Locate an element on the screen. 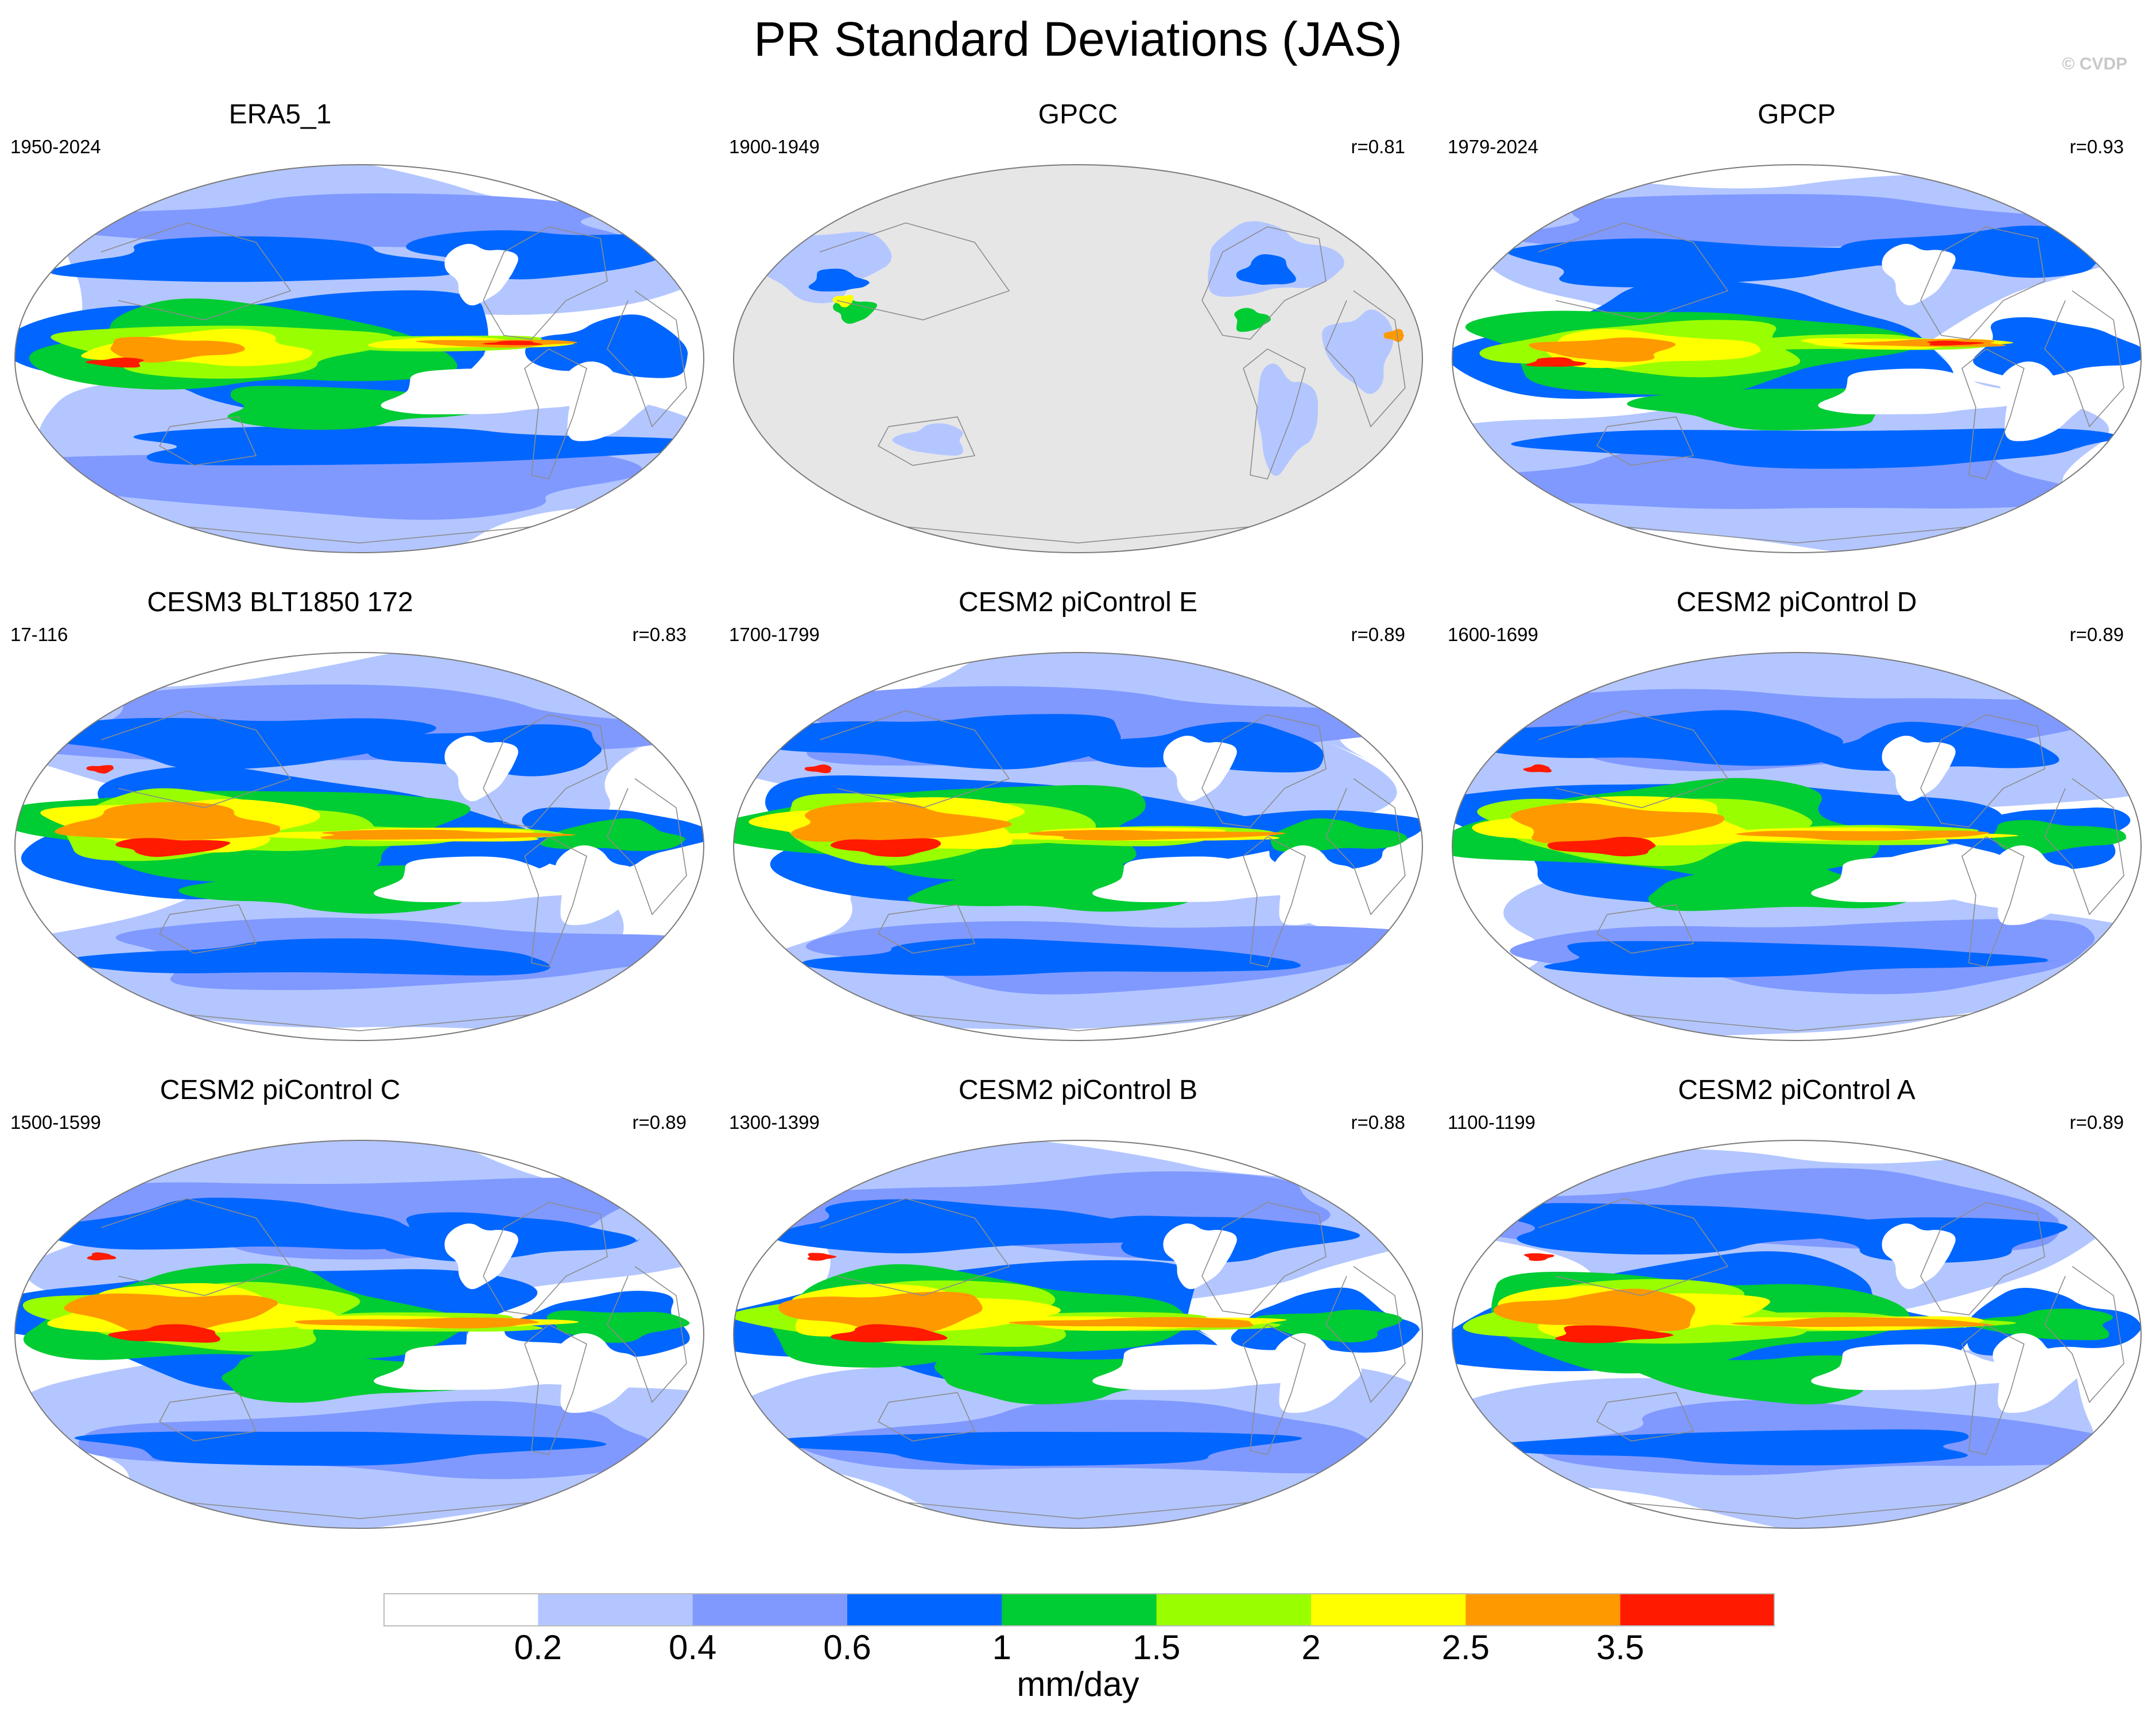 The width and height of the screenshot is (2156, 1724). map-panel: CESM2 piControl A 1100-1199 r=0.89 is located at coordinates (1796, 1320).